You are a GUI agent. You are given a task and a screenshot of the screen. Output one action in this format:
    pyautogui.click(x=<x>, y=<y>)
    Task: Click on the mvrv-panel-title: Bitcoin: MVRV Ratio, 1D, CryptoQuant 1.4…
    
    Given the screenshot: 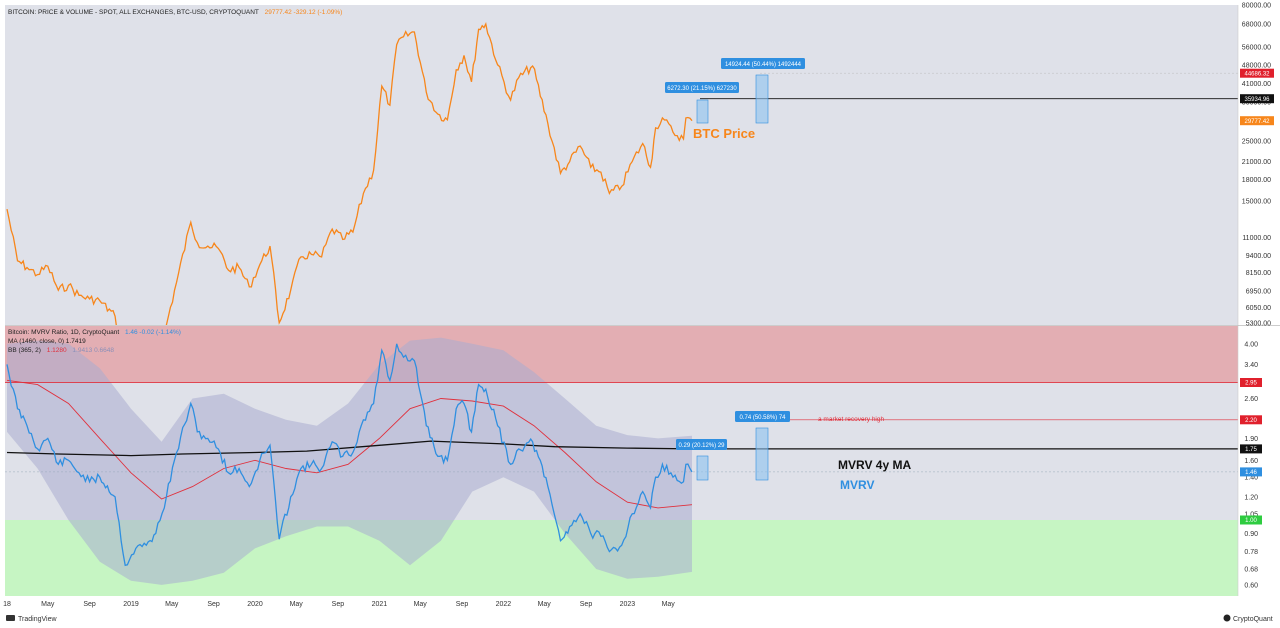 What is the action you would take?
    pyautogui.click(x=94, y=332)
    